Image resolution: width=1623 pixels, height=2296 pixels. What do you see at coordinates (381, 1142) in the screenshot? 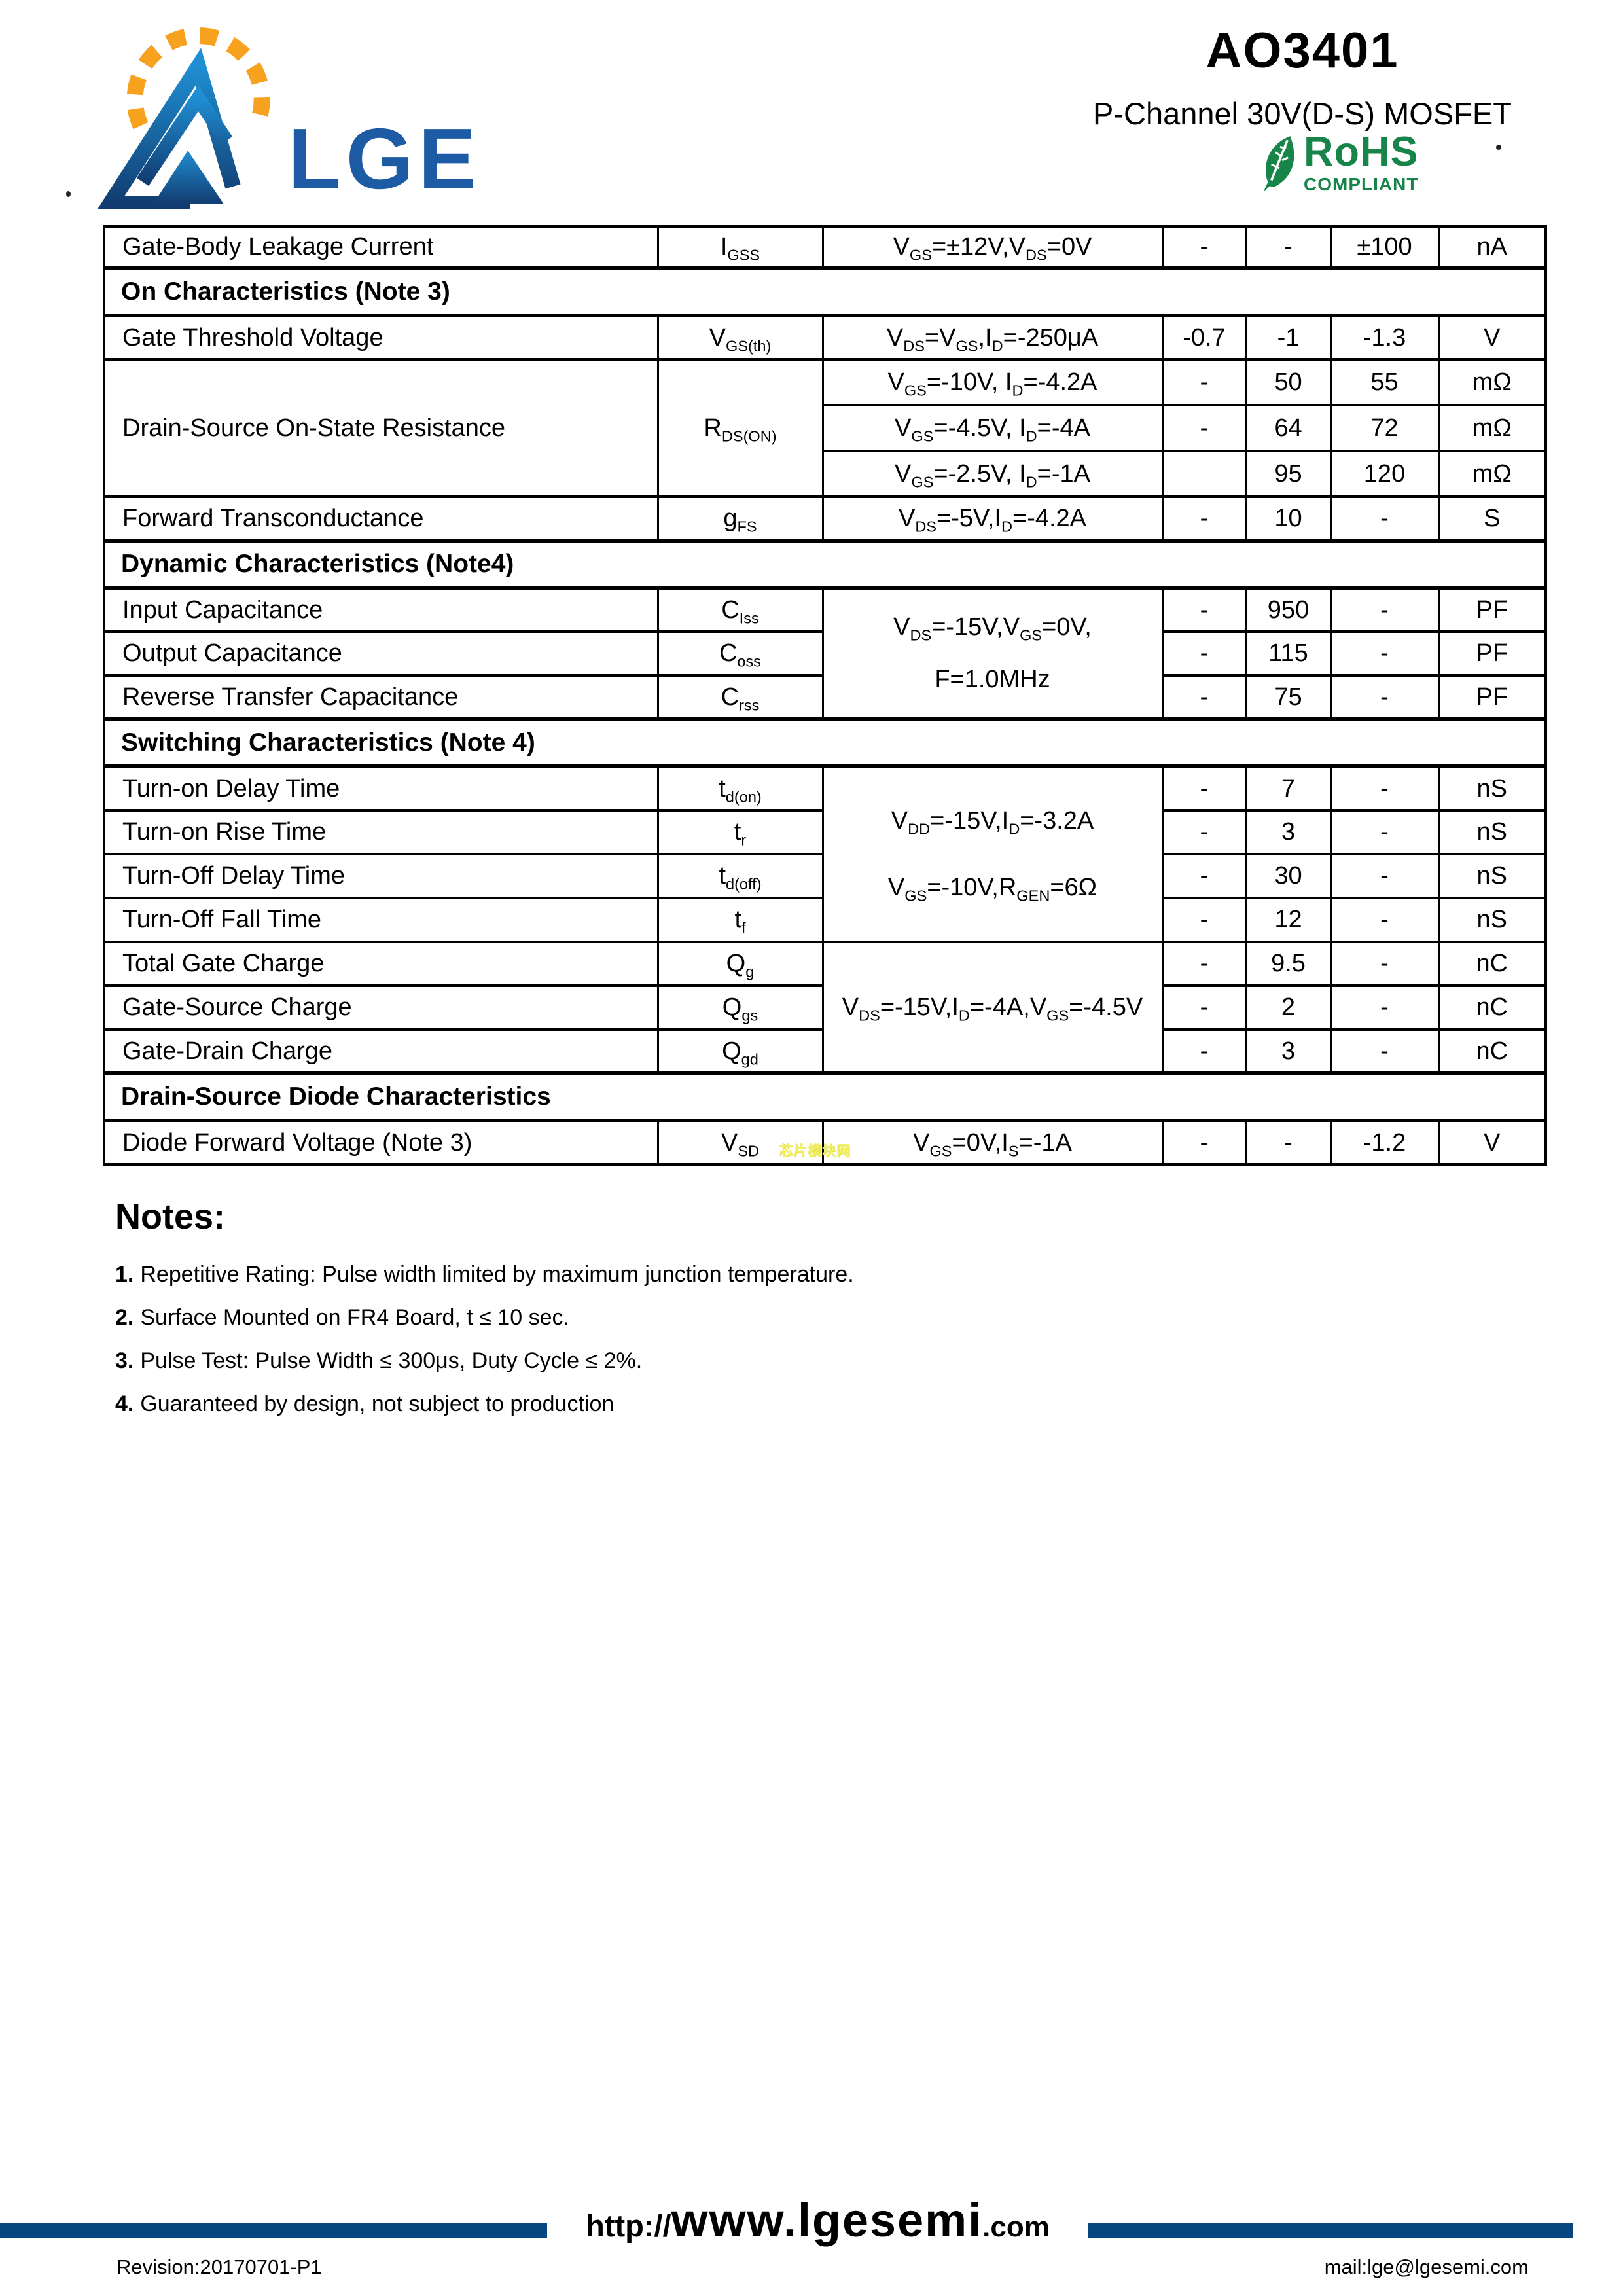
I see `param-cell: Diode Forward Voltage (Note 3)` at bounding box center [381, 1142].